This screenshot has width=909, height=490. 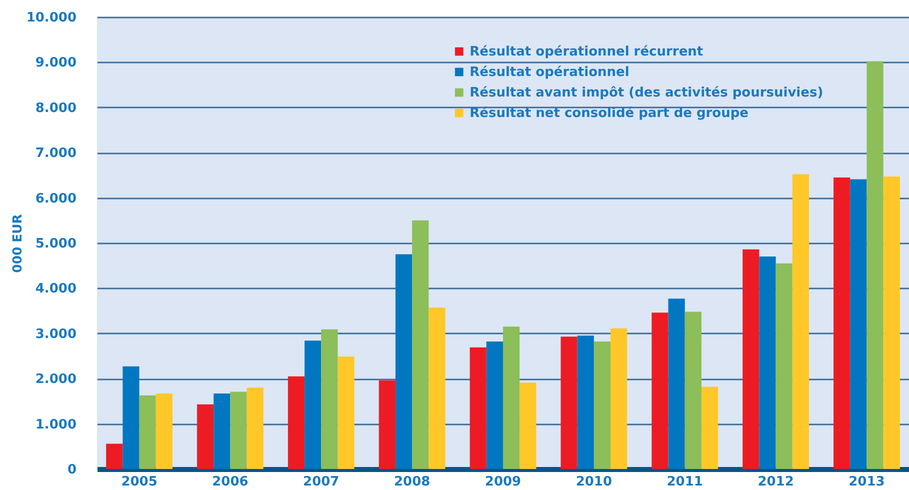 What do you see at coordinates (55, 198) in the screenshot?
I see `y-tick-label: 6.000` at bounding box center [55, 198].